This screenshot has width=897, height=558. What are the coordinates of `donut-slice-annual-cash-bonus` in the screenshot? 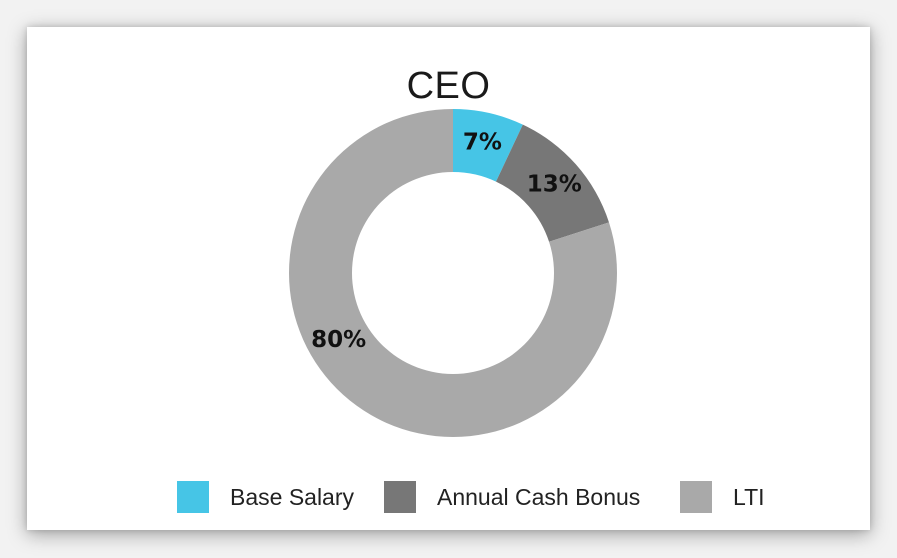 It's located at (552, 183).